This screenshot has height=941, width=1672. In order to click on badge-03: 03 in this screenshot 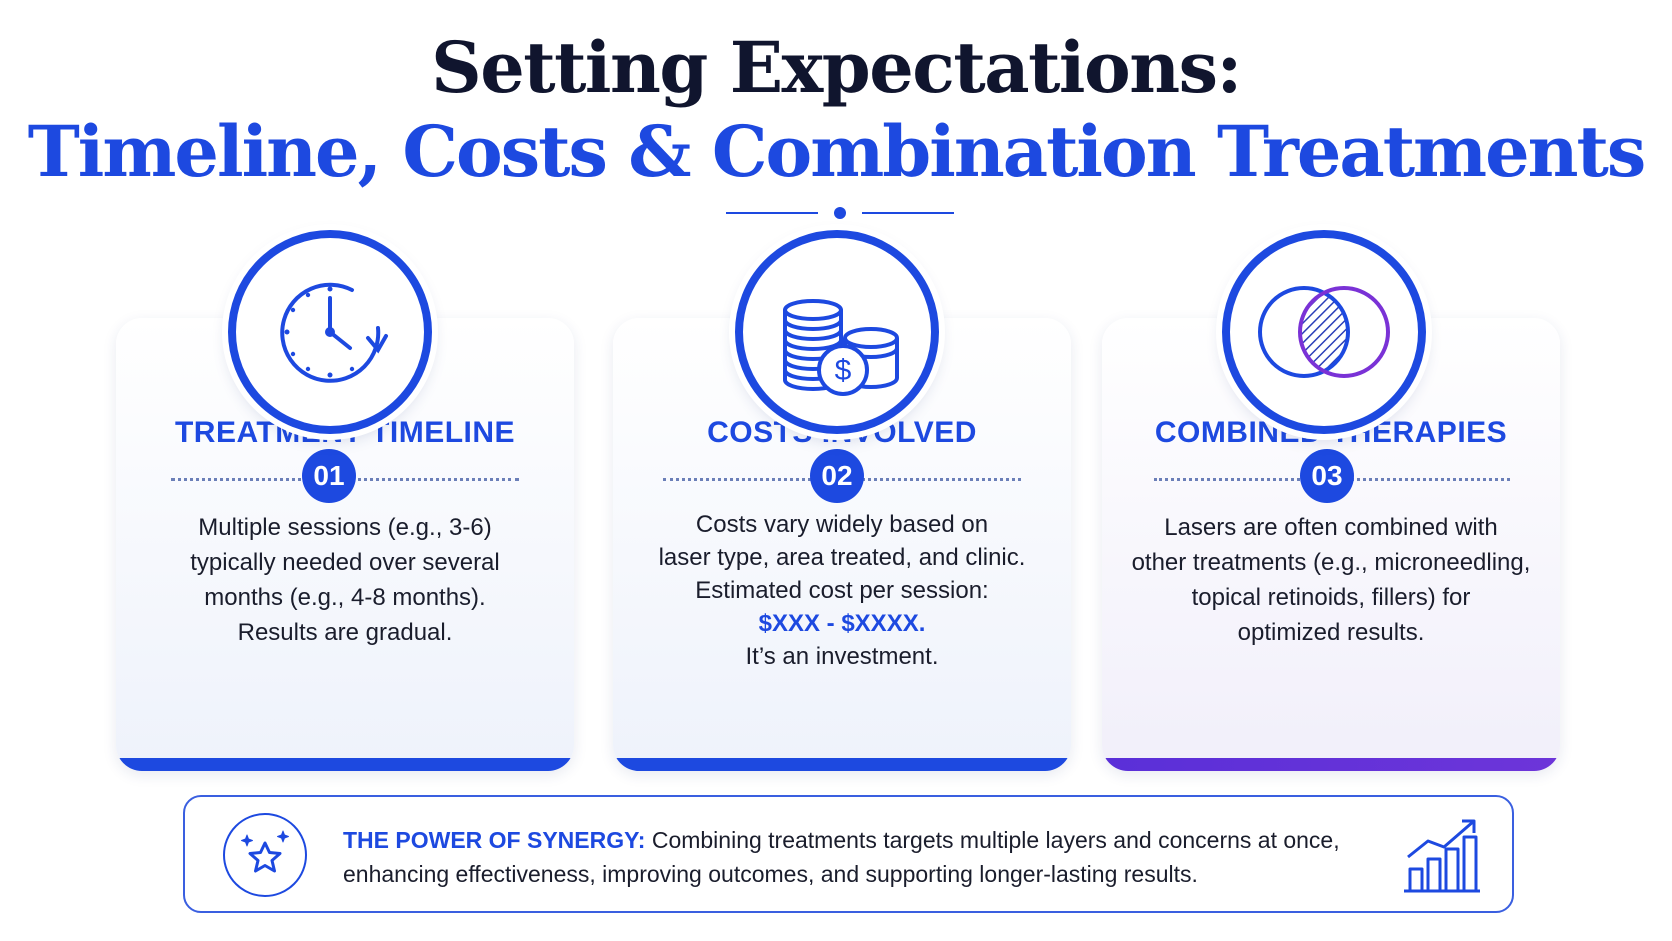, I will do `click(1327, 476)`.